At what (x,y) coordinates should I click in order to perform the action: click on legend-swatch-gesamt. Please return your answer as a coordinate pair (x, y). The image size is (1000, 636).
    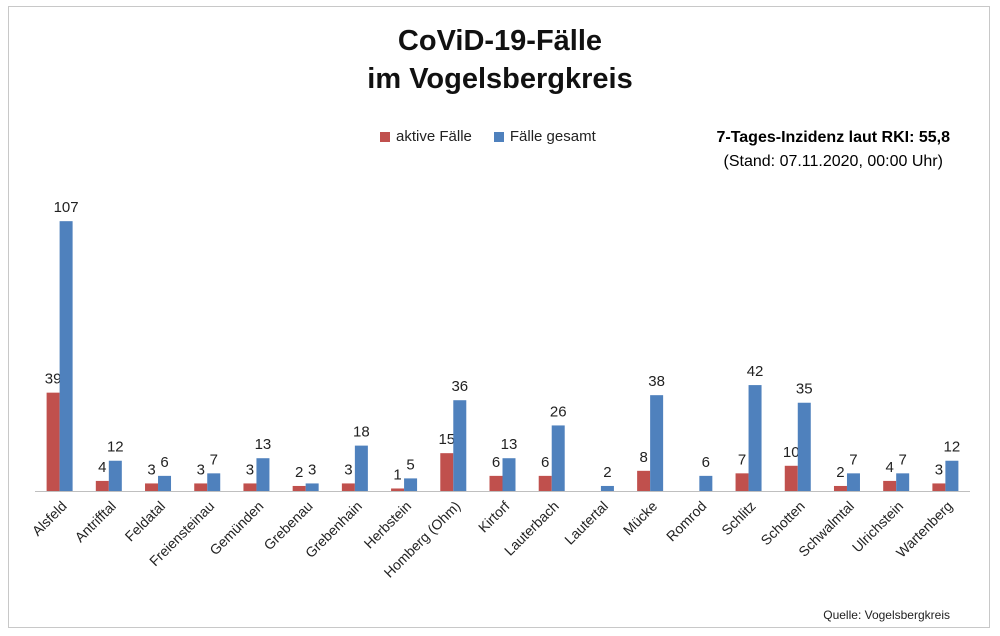
    Looking at the image, I should click on (498, 136).